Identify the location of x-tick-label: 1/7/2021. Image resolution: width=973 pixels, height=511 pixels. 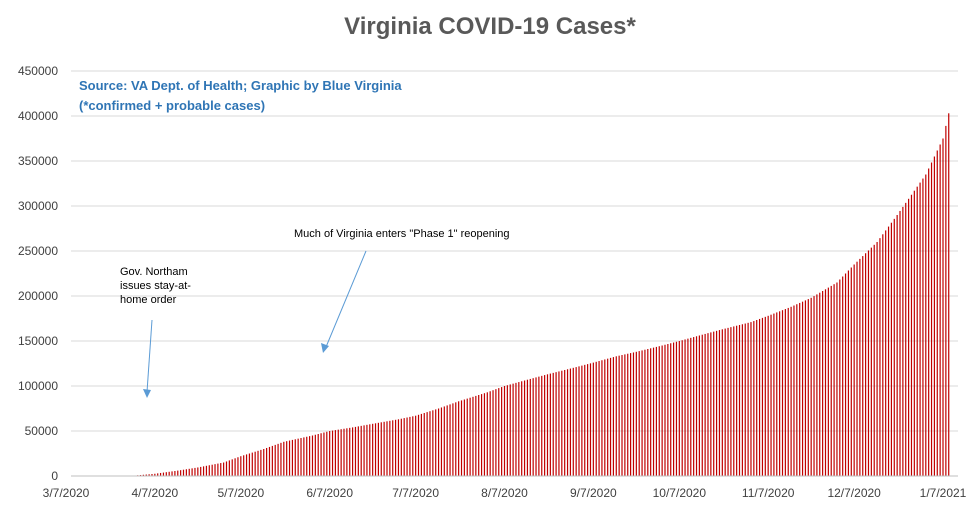
(943, 493).